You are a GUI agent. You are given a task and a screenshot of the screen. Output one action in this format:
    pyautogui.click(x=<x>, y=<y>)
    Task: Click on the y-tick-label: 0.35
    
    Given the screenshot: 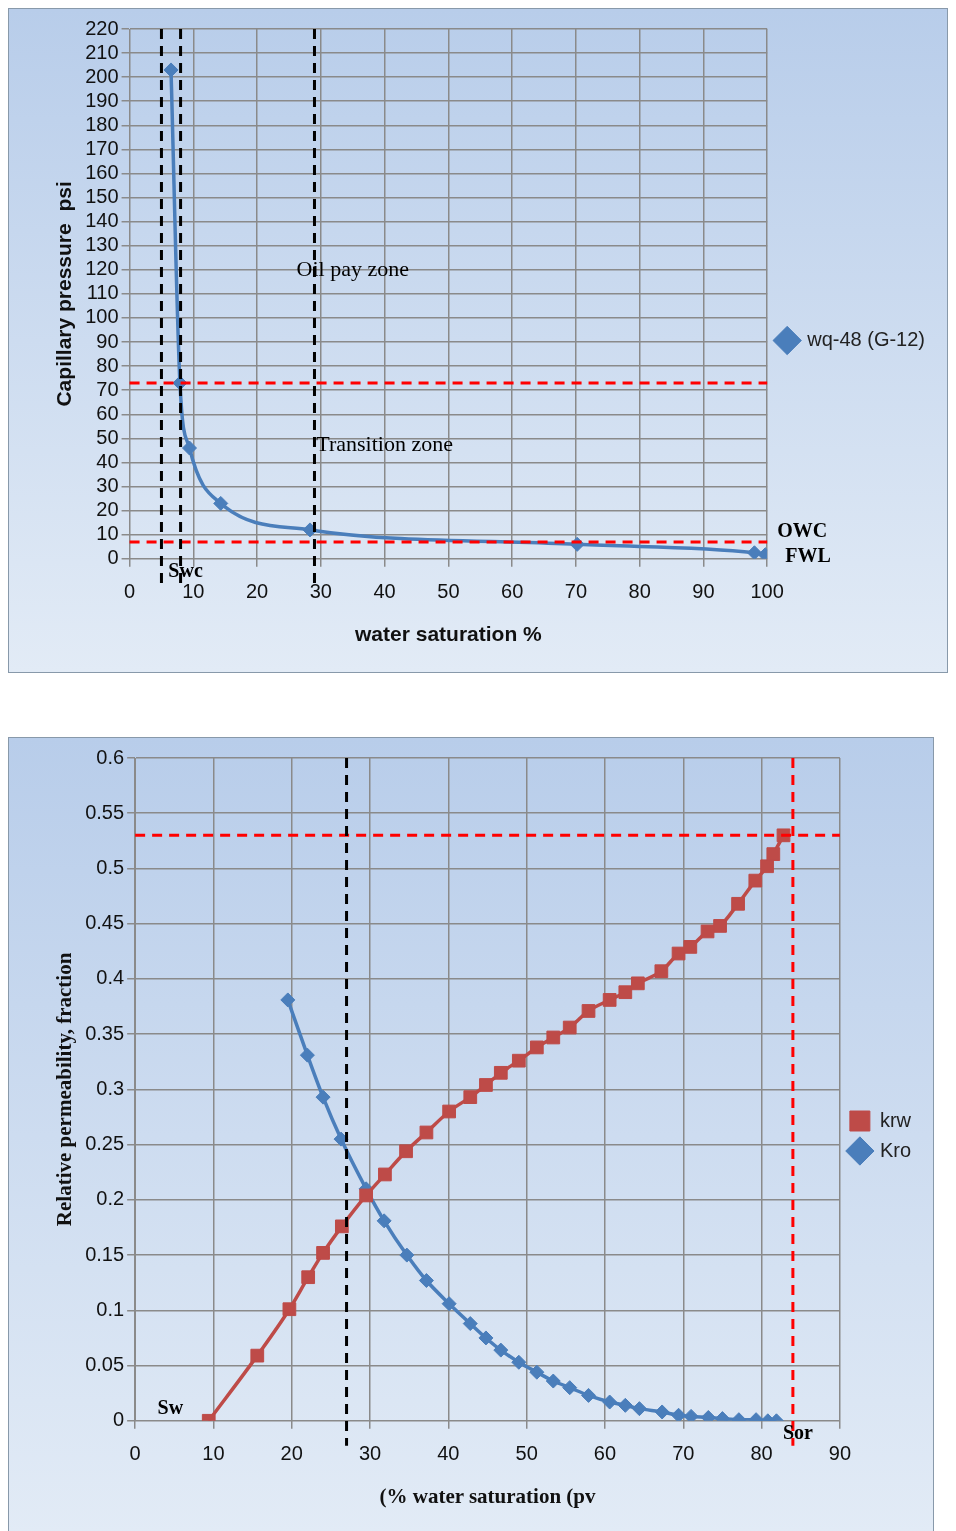 What is the action you would take?
    pyautogui.click(x=105, y=1032)
    